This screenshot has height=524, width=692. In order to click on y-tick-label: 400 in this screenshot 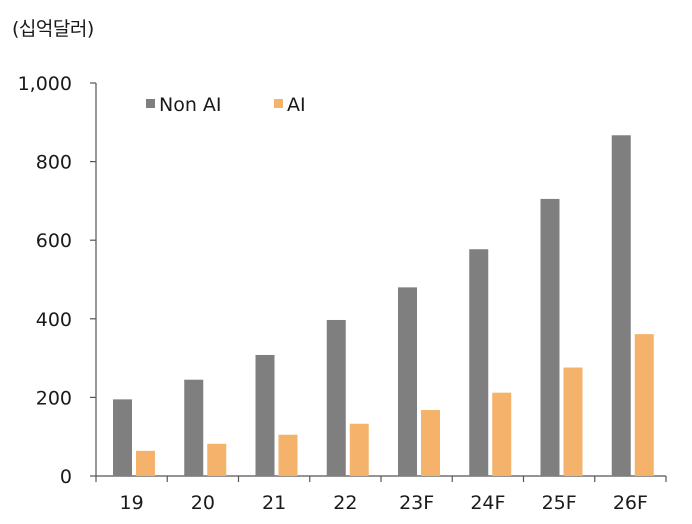, I will do `click(54, 320)`.